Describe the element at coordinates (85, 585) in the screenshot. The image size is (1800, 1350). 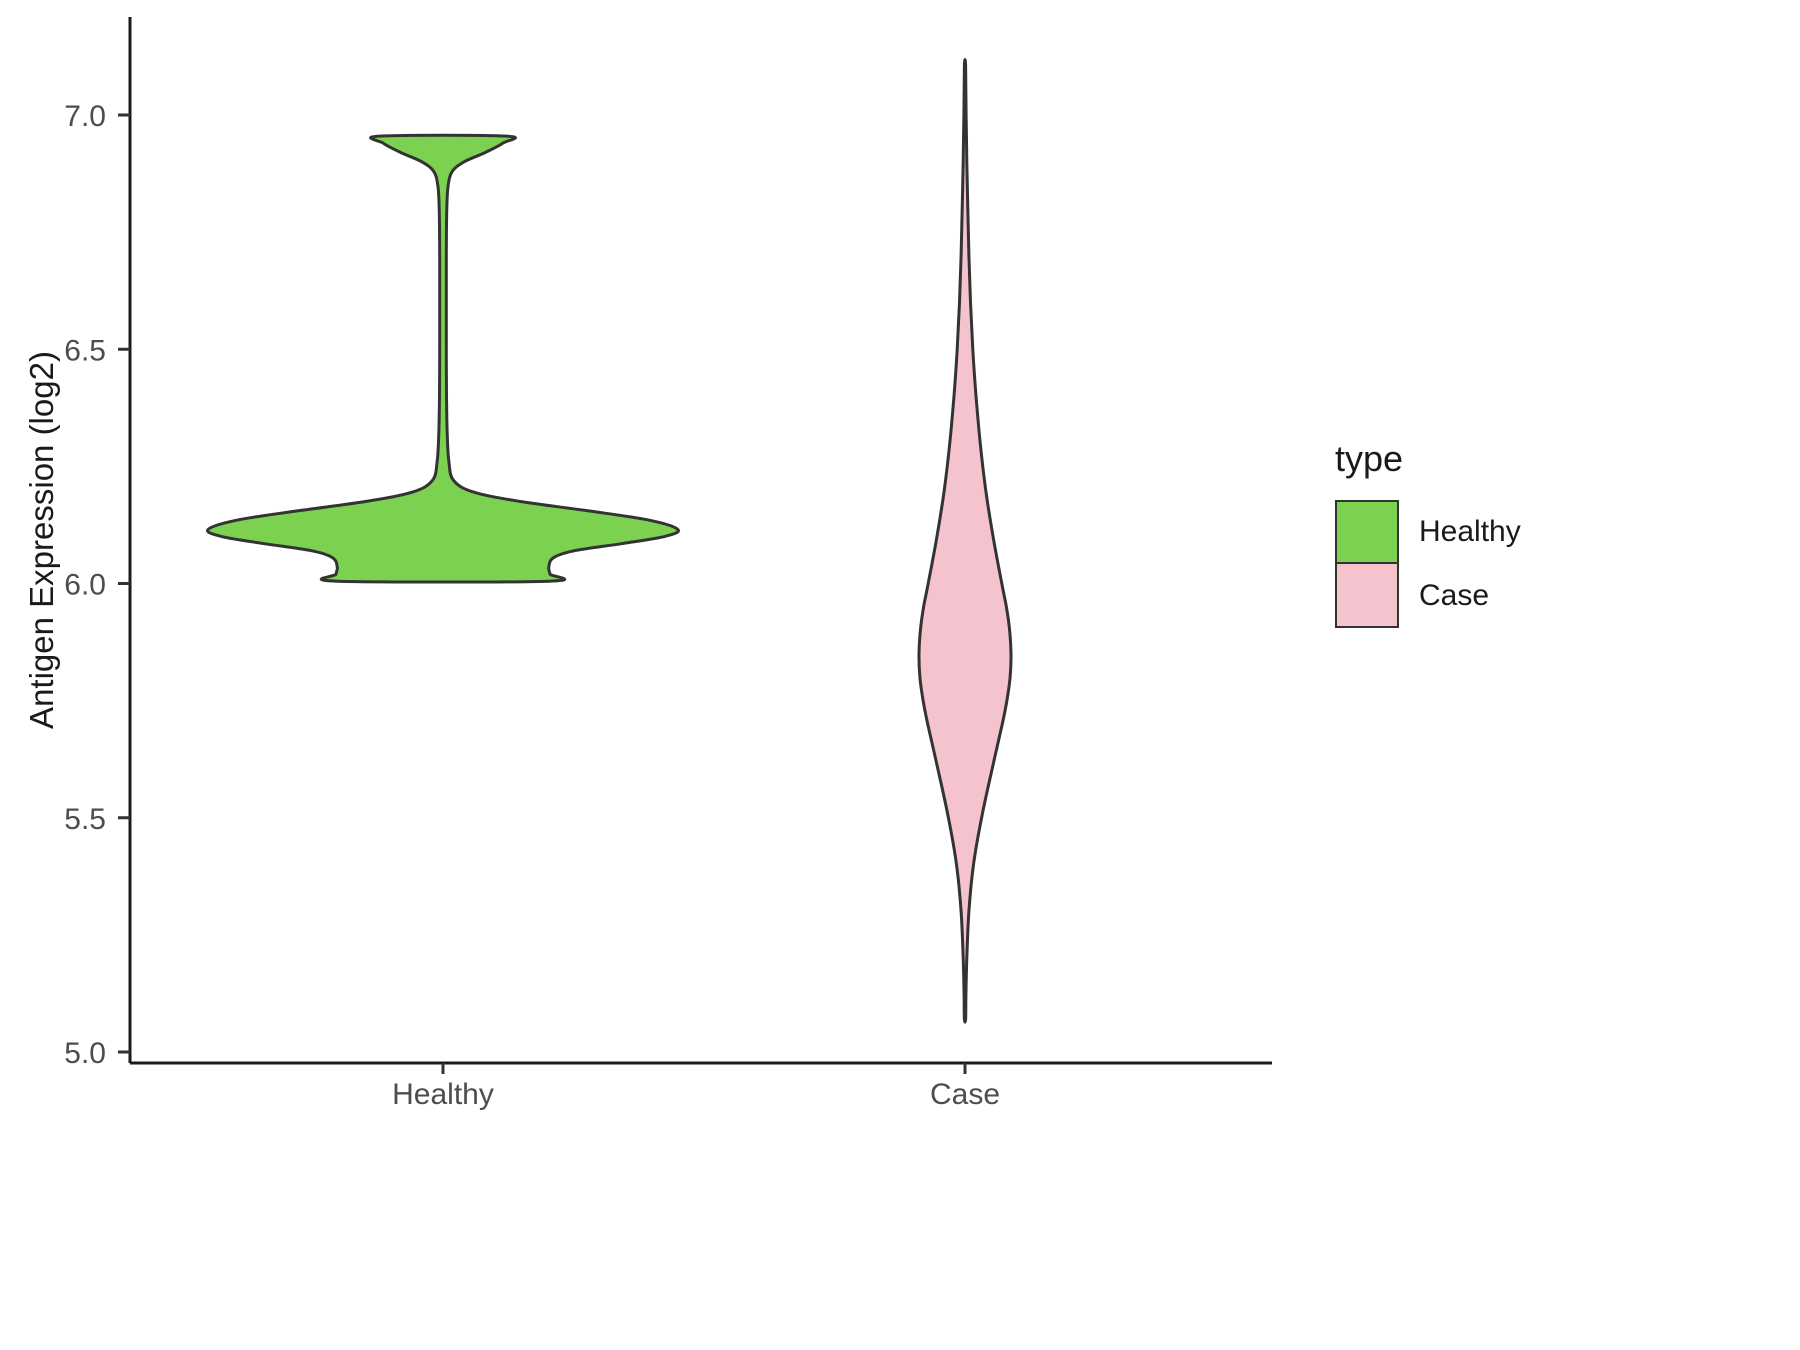
I see `y-tick-label: 6.0` at that location.